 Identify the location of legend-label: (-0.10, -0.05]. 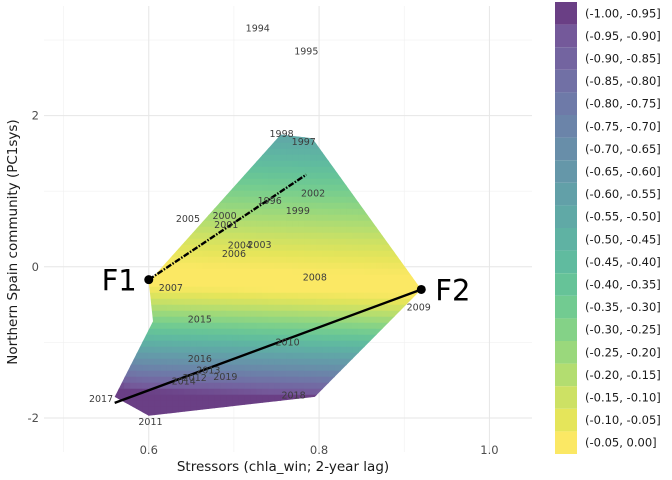
(623, 420).